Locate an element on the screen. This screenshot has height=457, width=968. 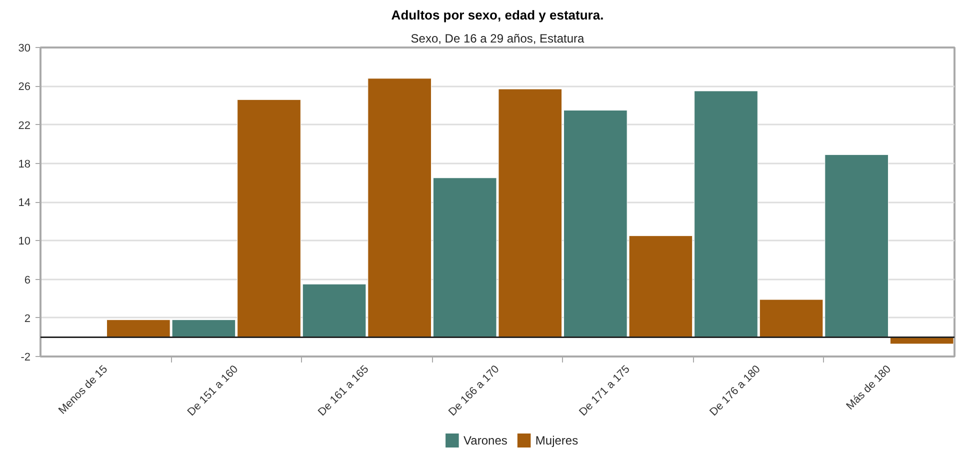
y-tick-label: 26 is located at coordinates (24, 87).